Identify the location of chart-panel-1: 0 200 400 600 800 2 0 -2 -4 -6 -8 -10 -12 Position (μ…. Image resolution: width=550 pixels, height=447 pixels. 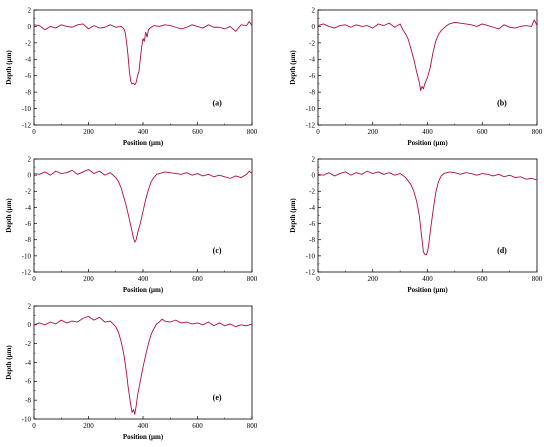
(131, 76).